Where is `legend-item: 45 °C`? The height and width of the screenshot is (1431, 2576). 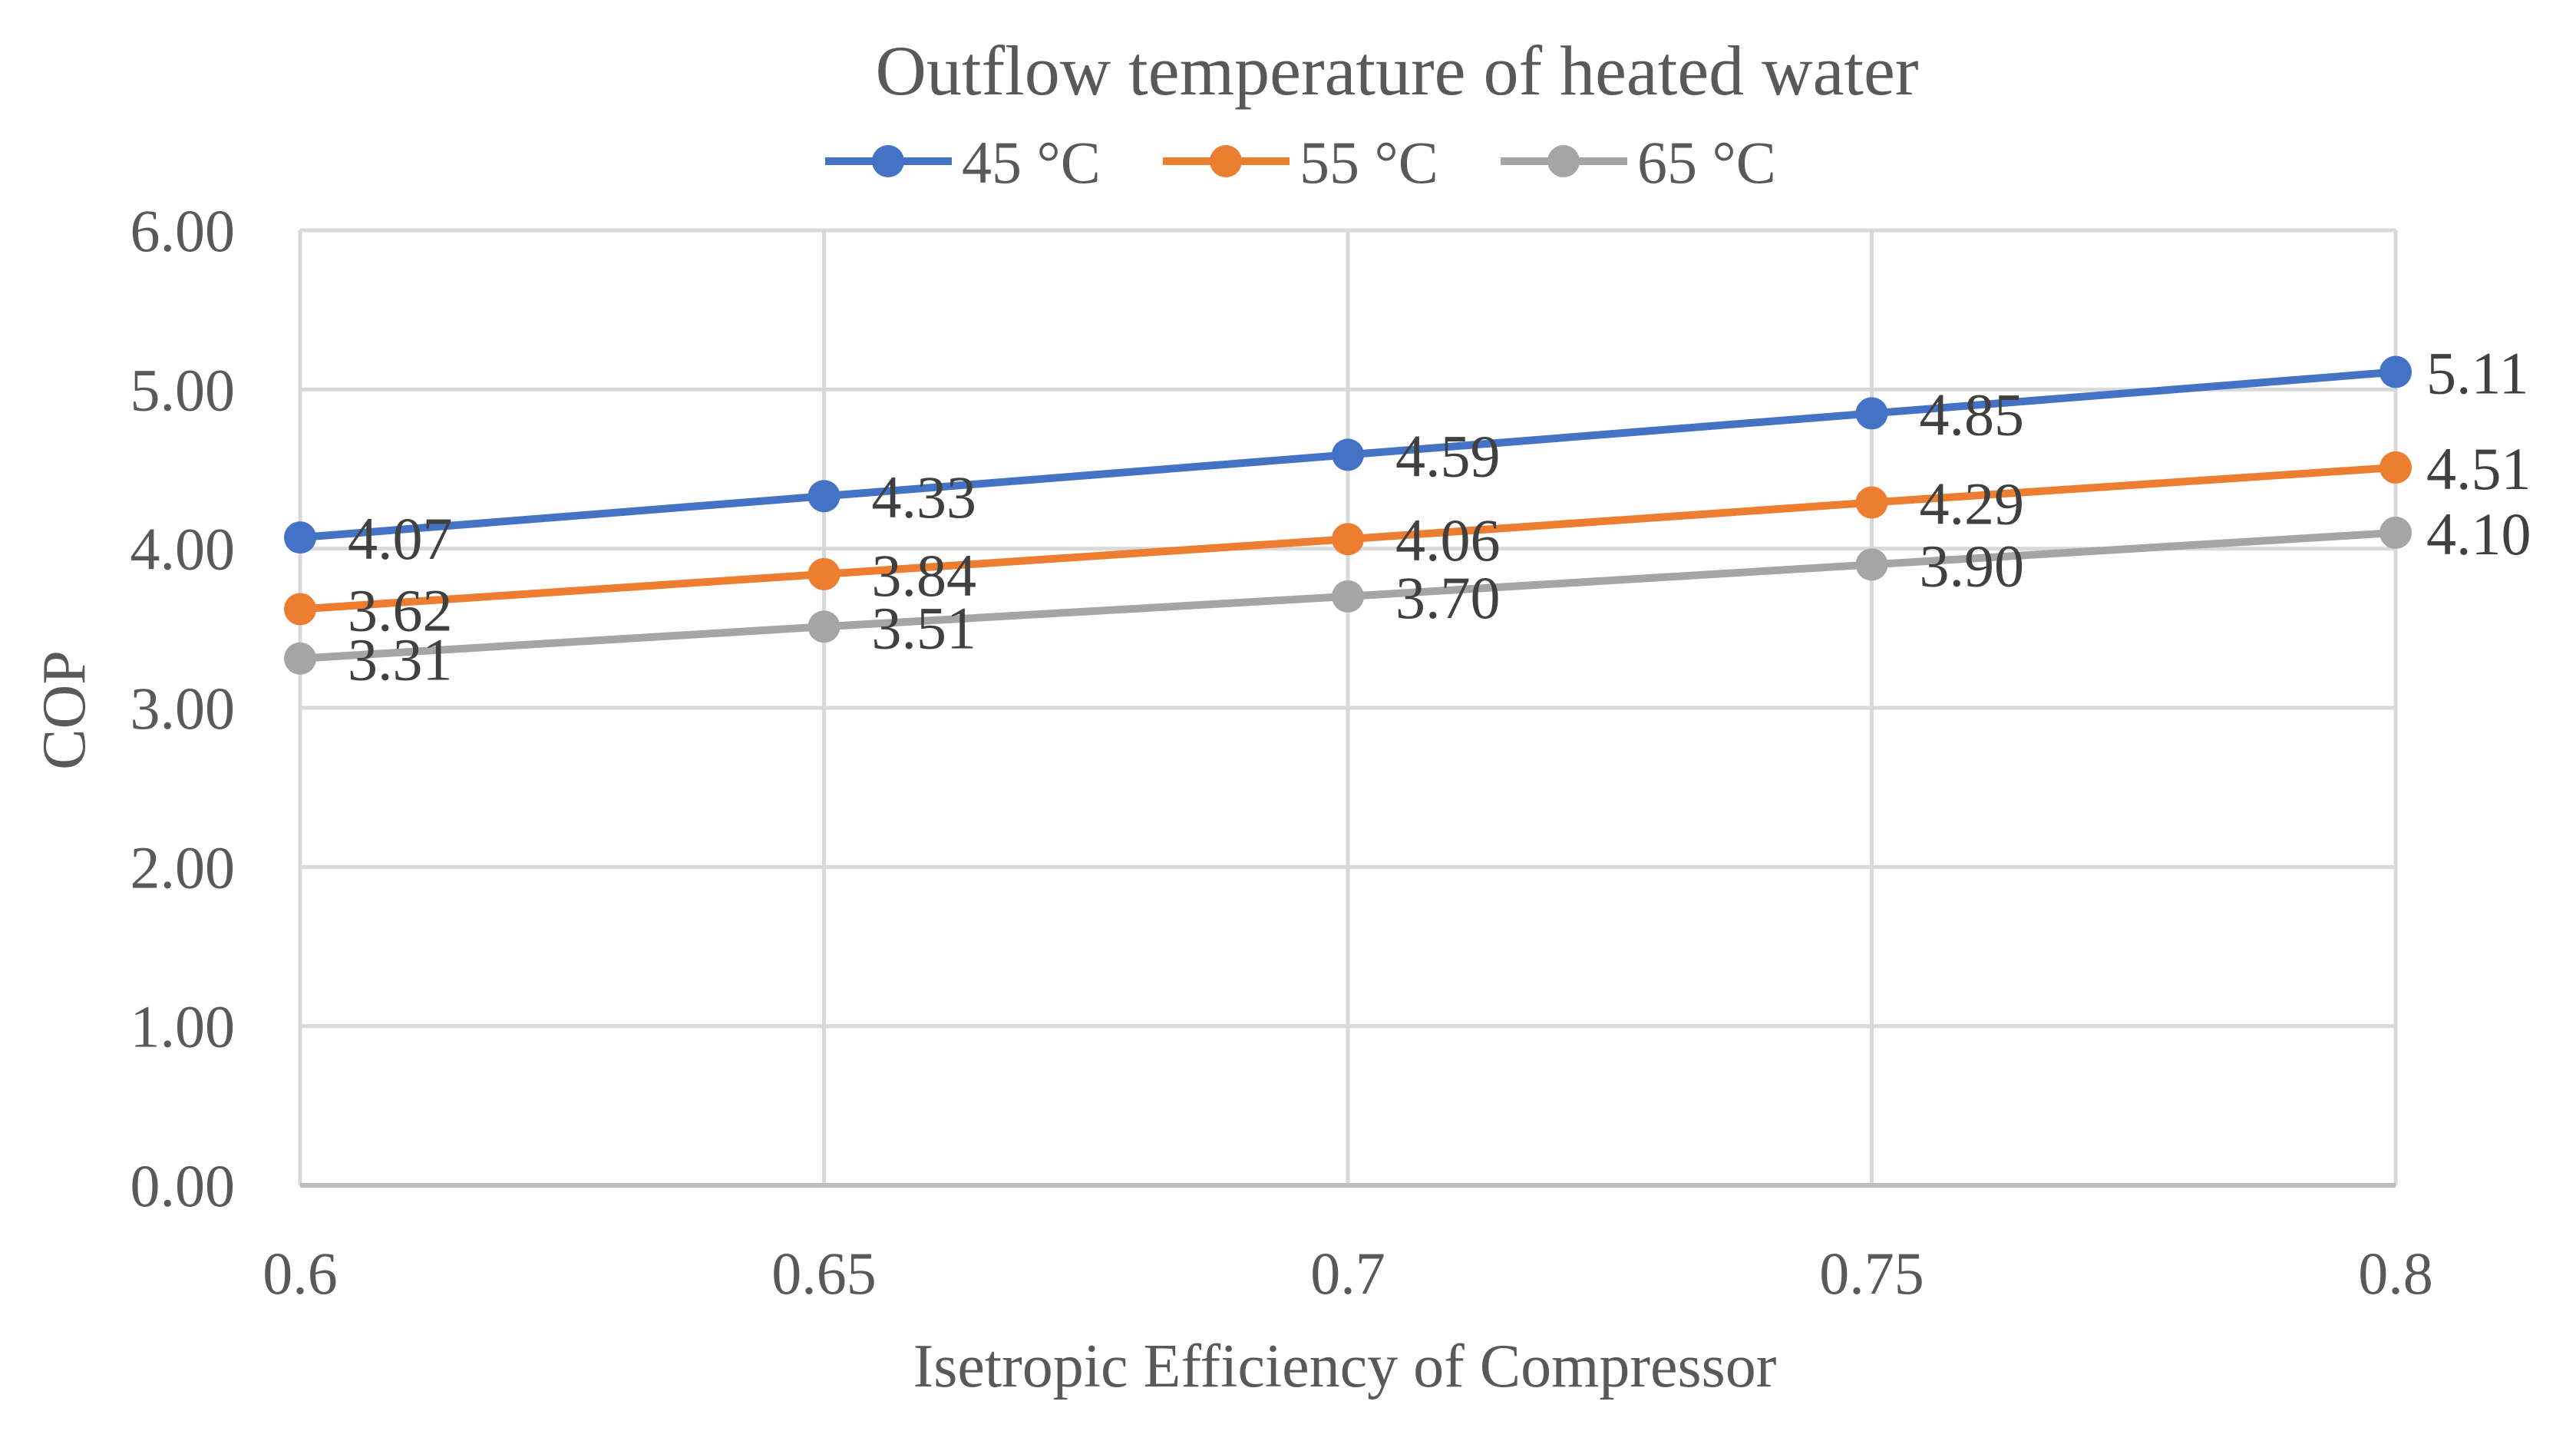
legend-item: 45 °C is located at coordinates (963, 162).